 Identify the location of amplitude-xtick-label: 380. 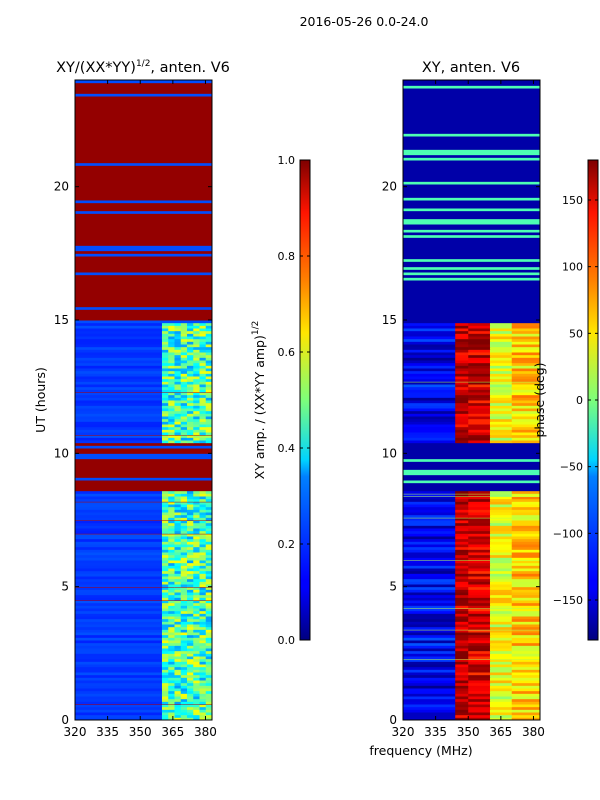
(205, 732).